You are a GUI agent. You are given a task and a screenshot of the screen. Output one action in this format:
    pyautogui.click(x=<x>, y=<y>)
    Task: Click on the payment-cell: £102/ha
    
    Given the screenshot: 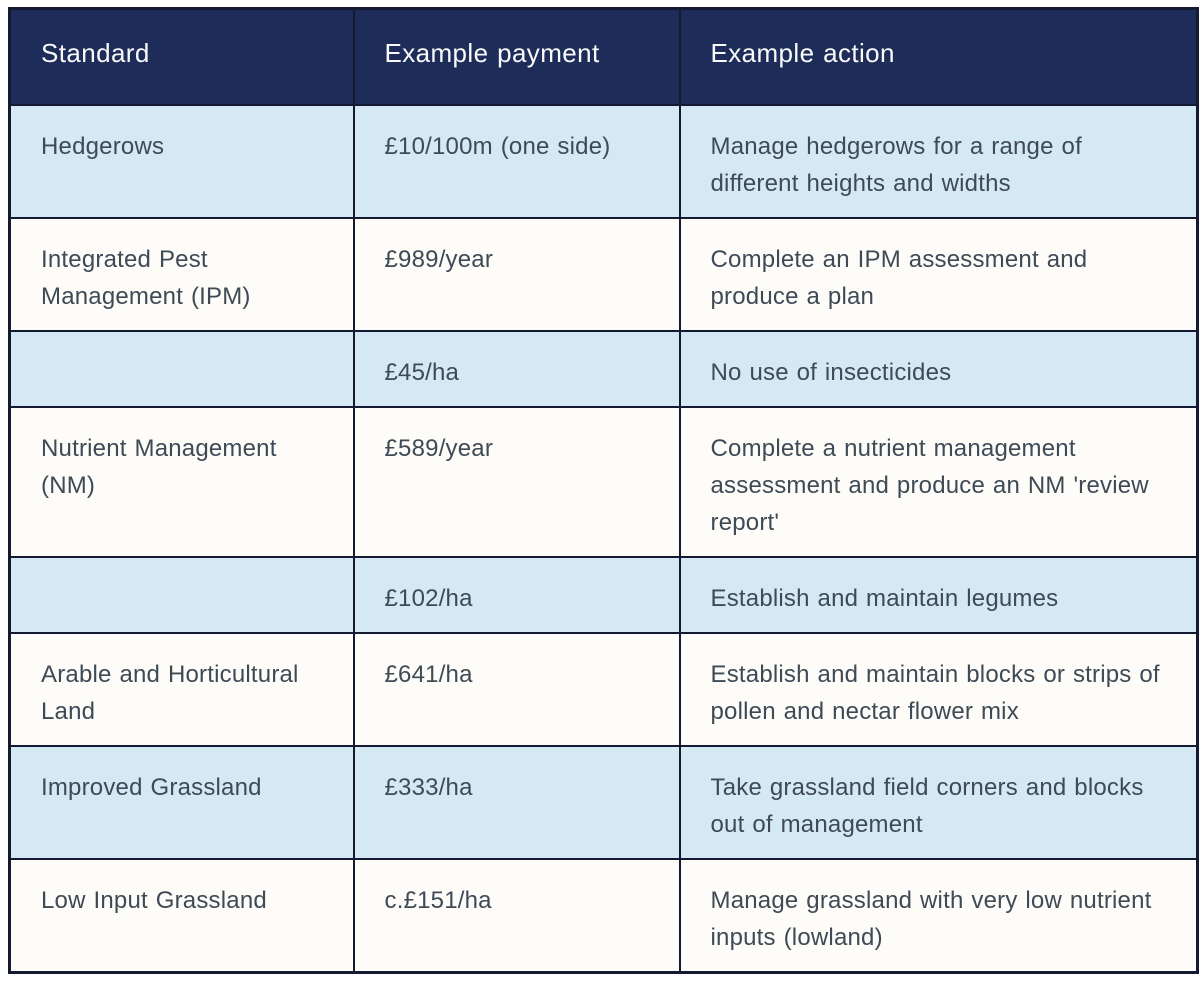 What is the action you would take?
    pyautogui.click(x=516, y=594)
    